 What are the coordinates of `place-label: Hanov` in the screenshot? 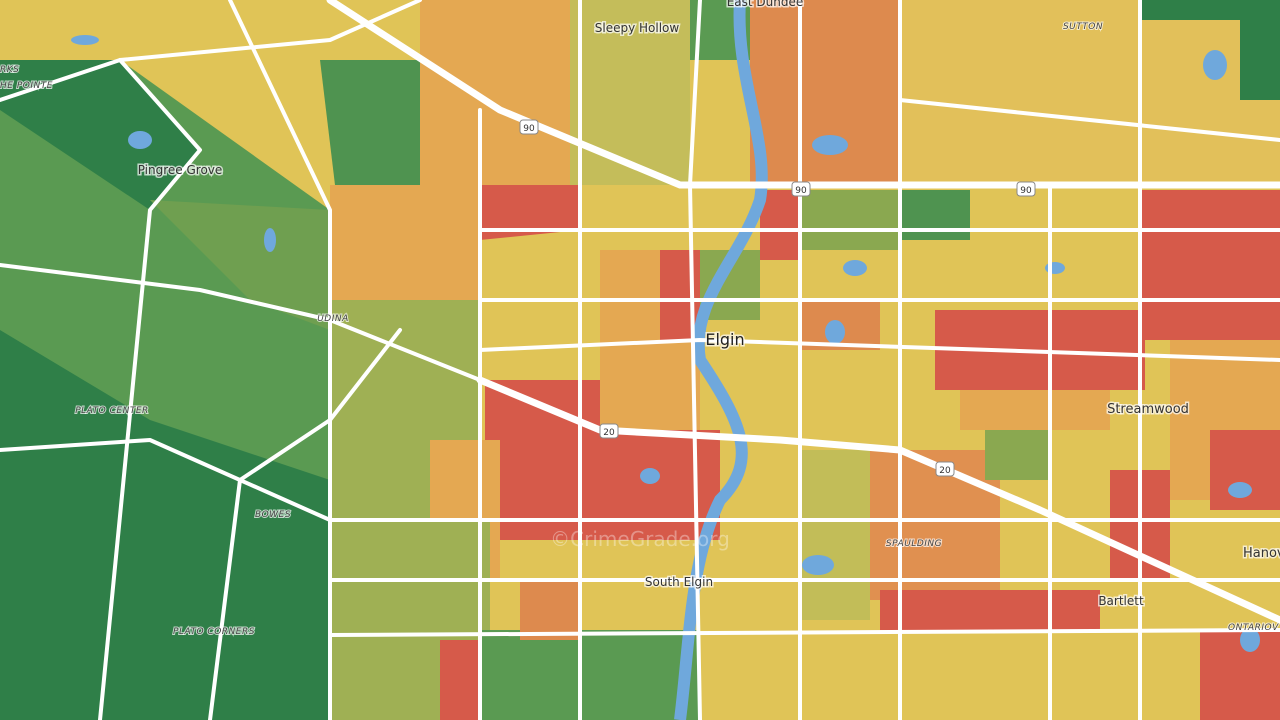 It's located at (1261, 553).